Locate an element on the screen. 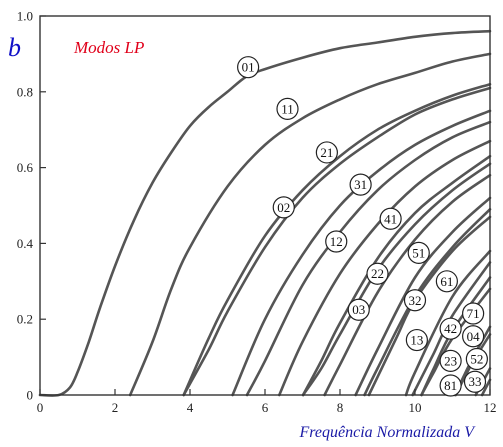 Image resolution: width=503 pixels, height=447 pixels. mode-label-21: 21 is located at coordinates (326, 152).